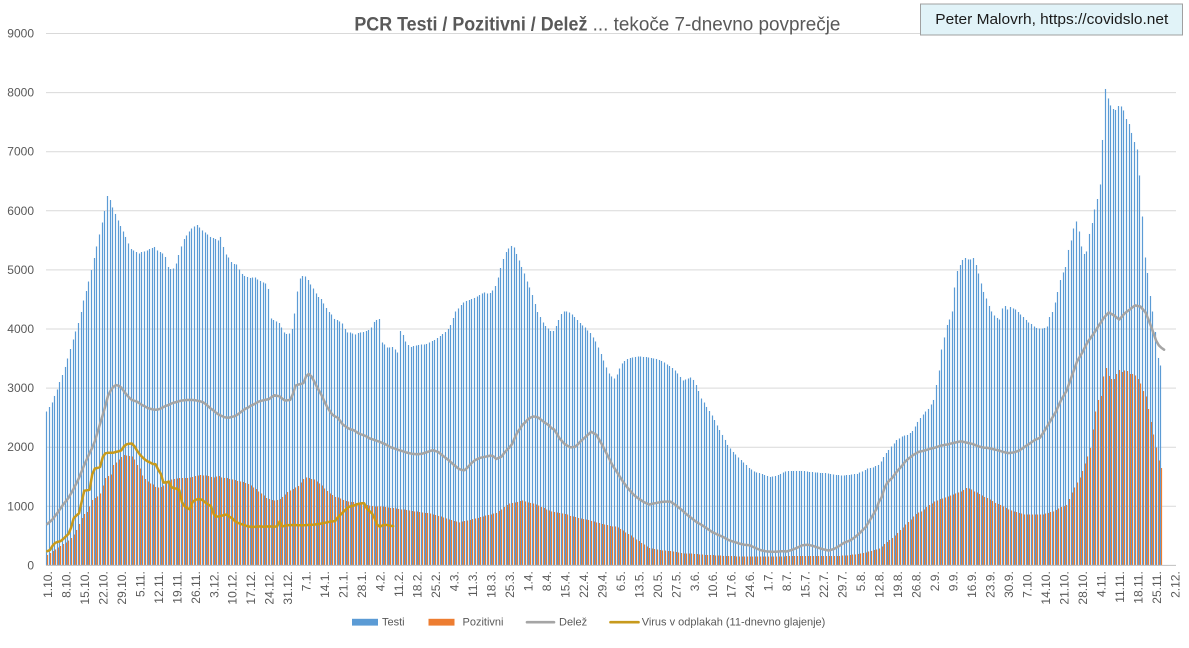  I want to click on svg-text: 28.10., so click(1083, 587).